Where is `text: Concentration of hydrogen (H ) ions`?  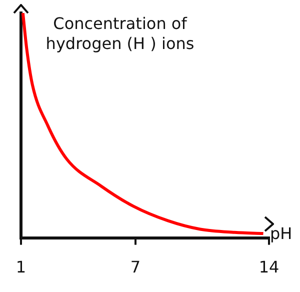 text: Concentration of hydrogen (H ) ions is located at coordinates (120, 34).